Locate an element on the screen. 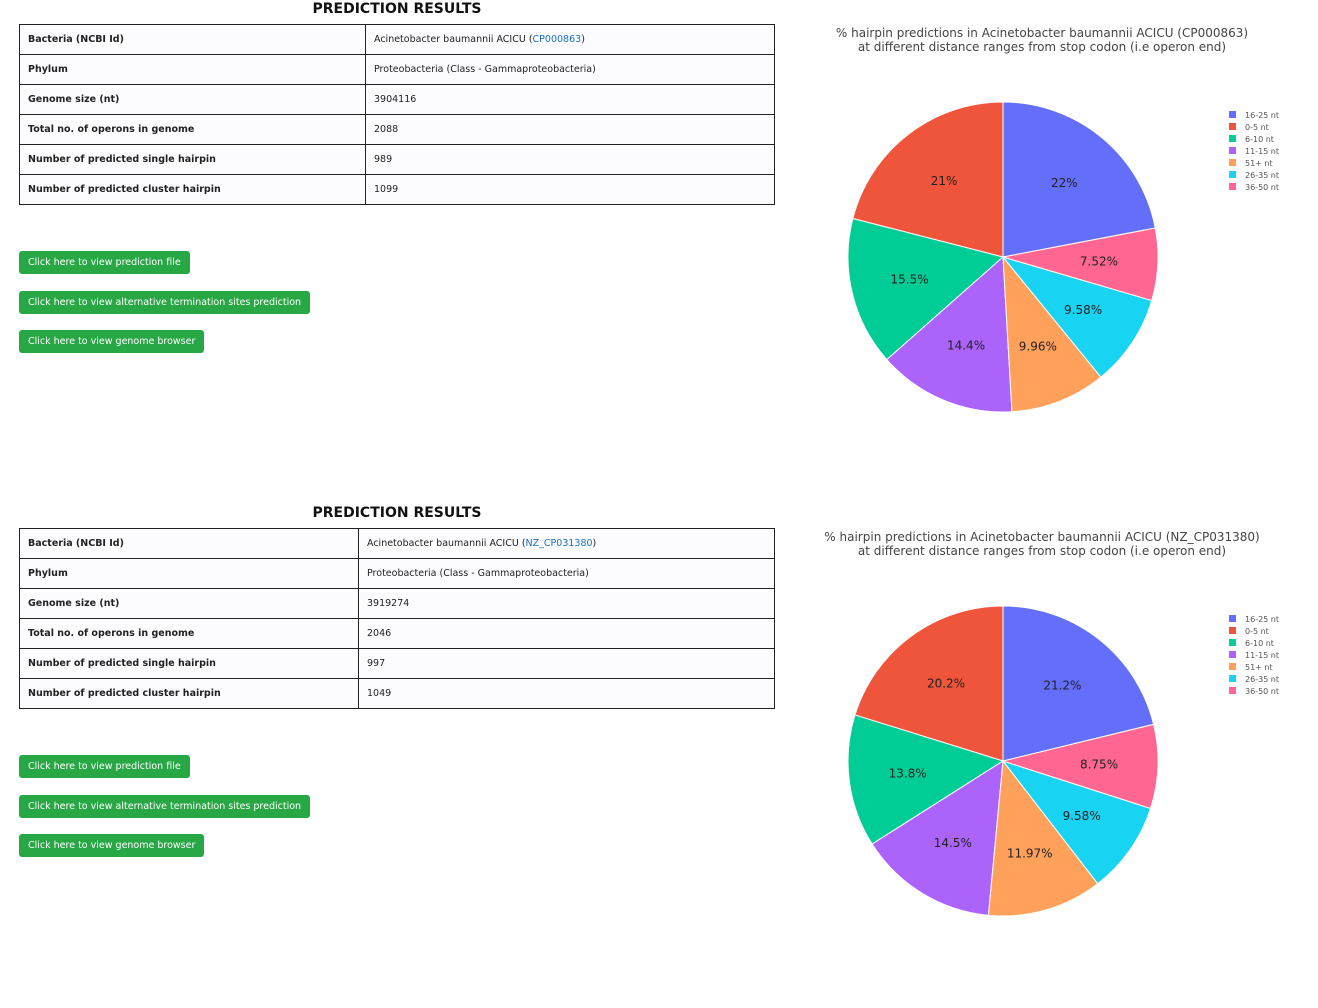  cell-text: ) is located at coordinates (594, 543).